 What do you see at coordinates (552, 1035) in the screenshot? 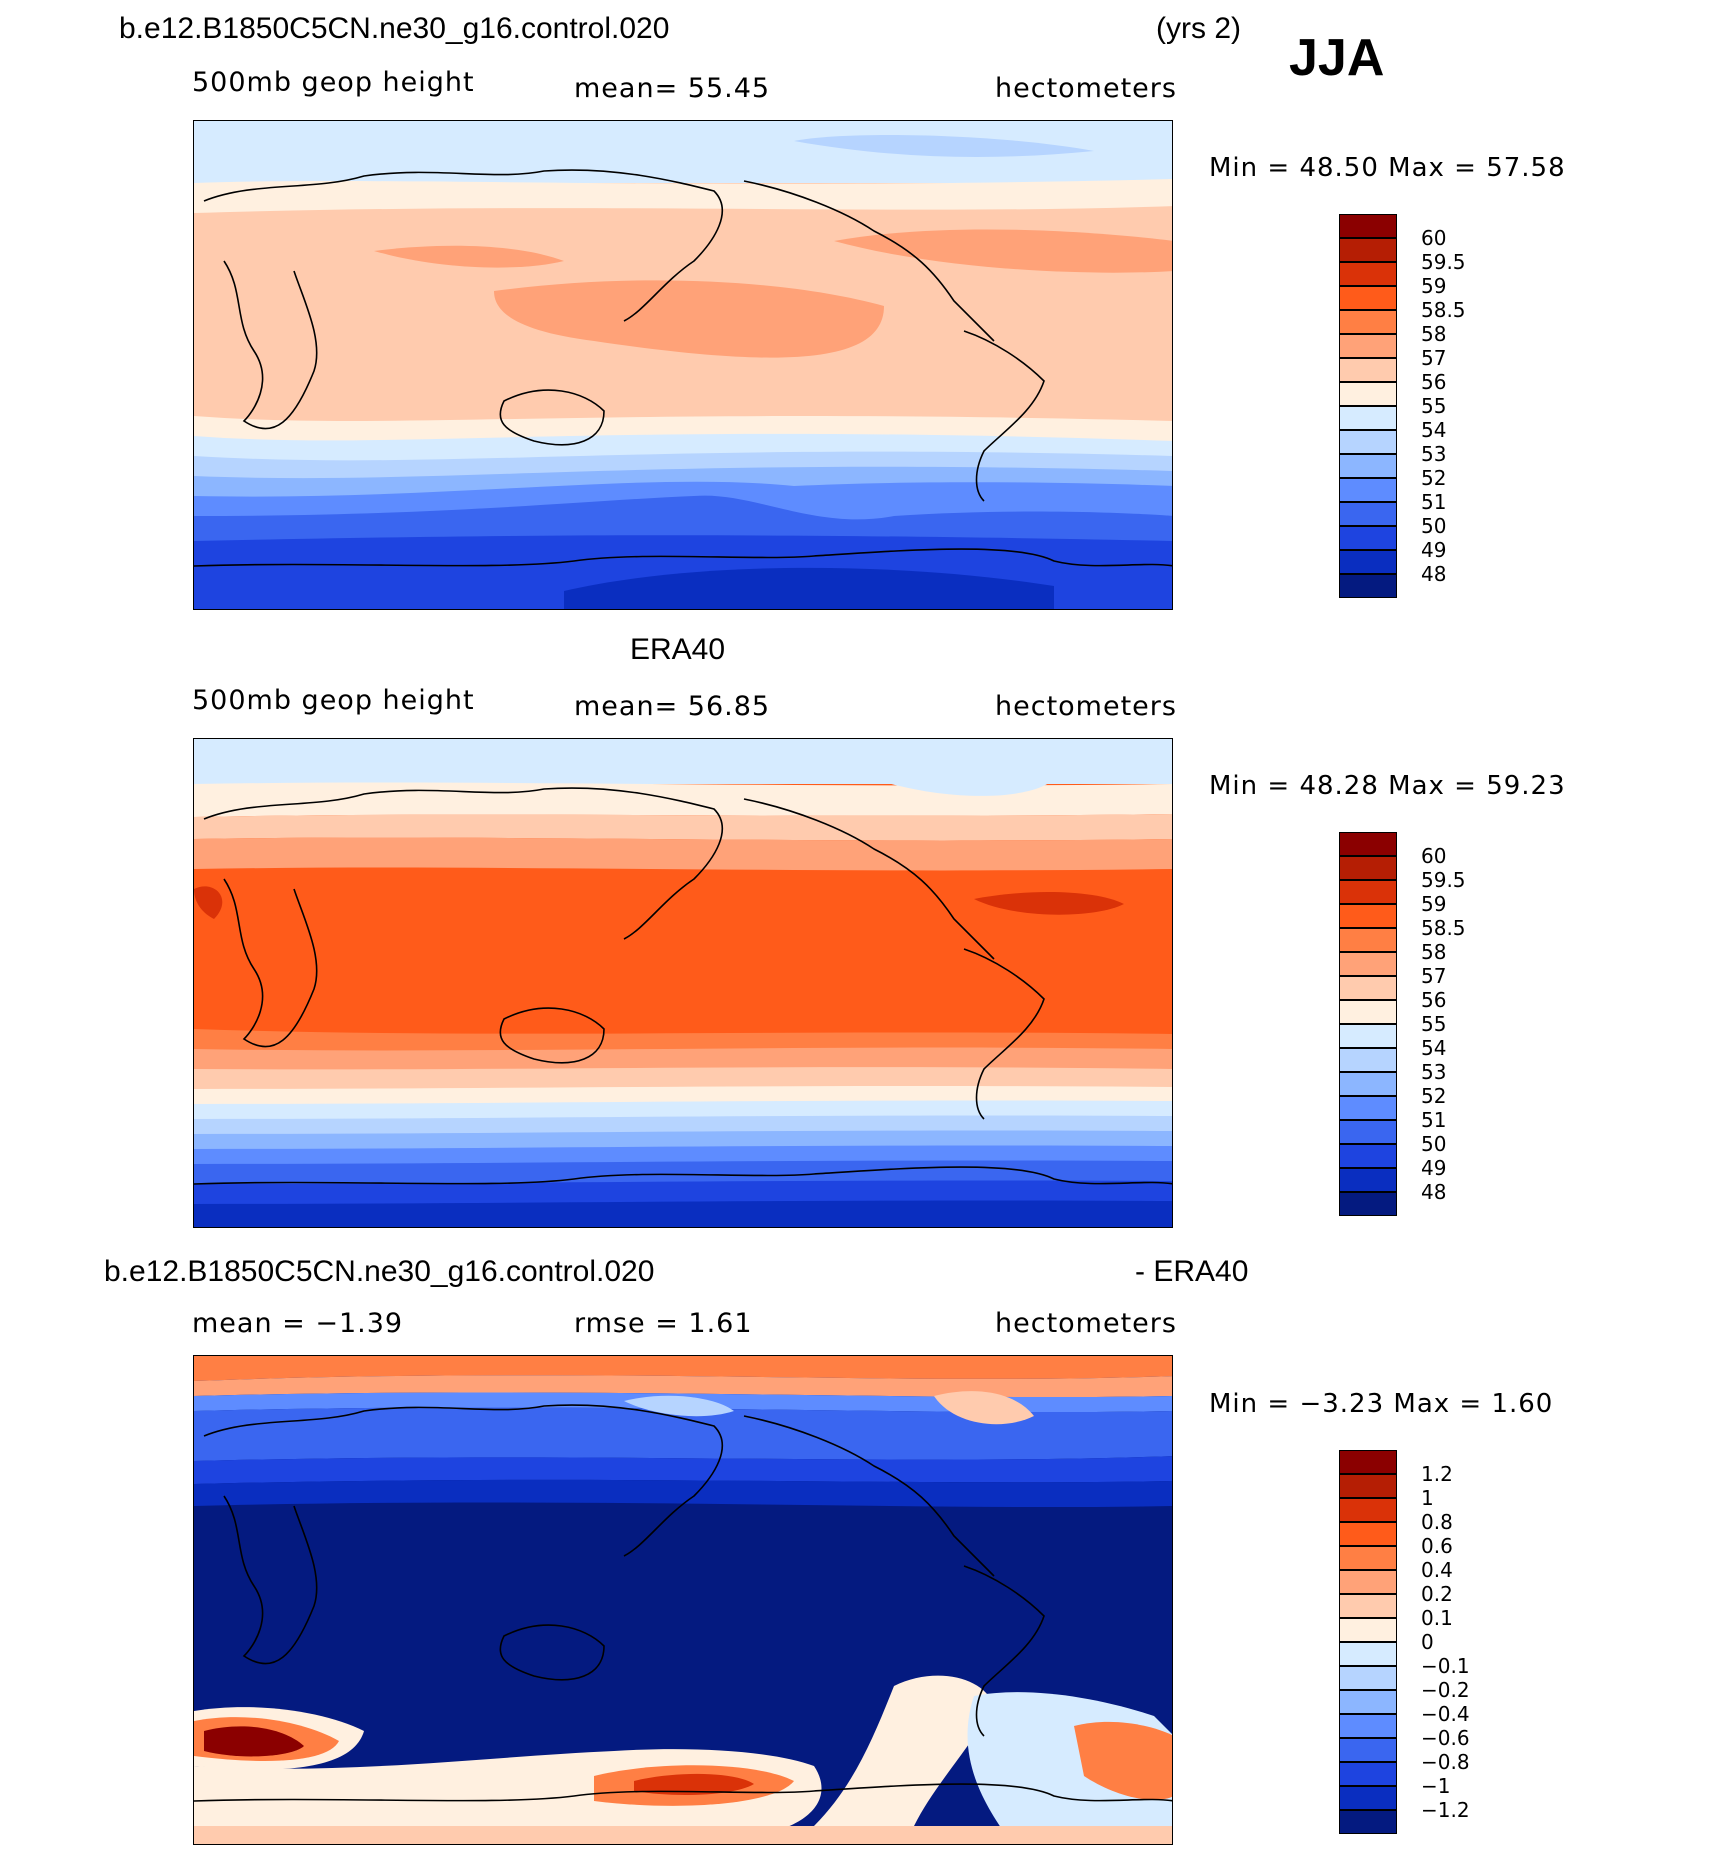
I see `p2-coast-australia` at bounding box center [552, 1035].